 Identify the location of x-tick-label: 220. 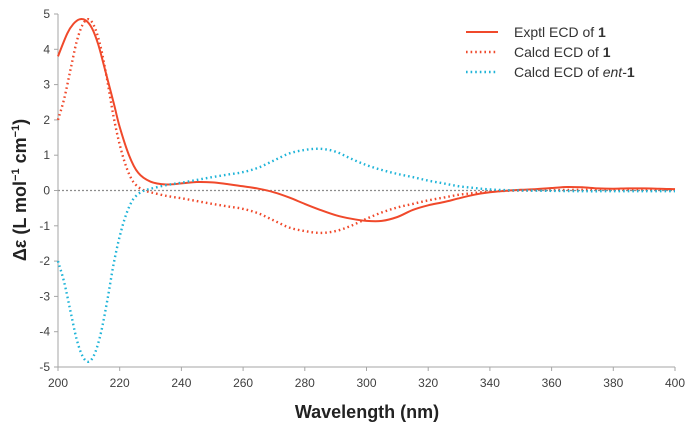
(120, 383).